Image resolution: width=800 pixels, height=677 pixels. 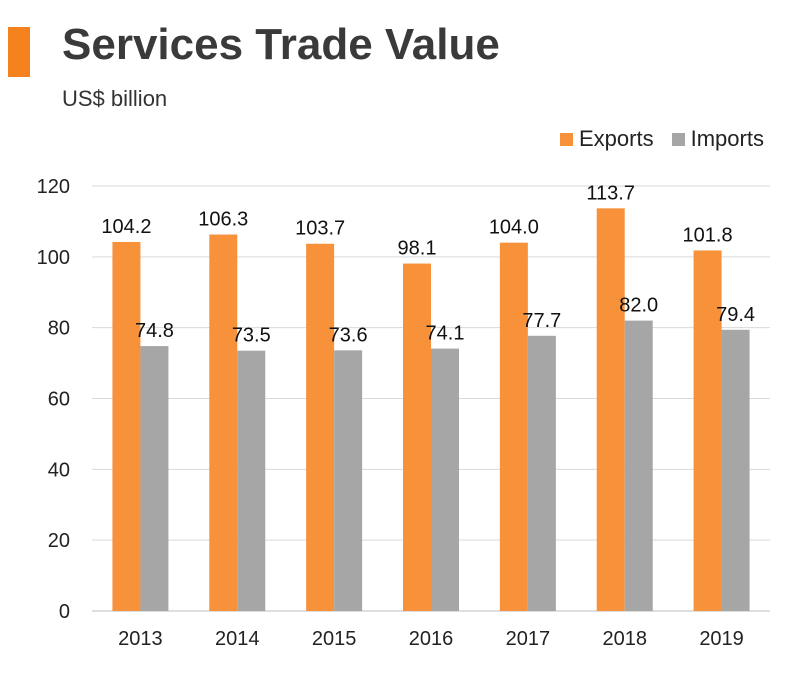 I want to click on legend-item-imports: Imports, so click(x=717, y=139).